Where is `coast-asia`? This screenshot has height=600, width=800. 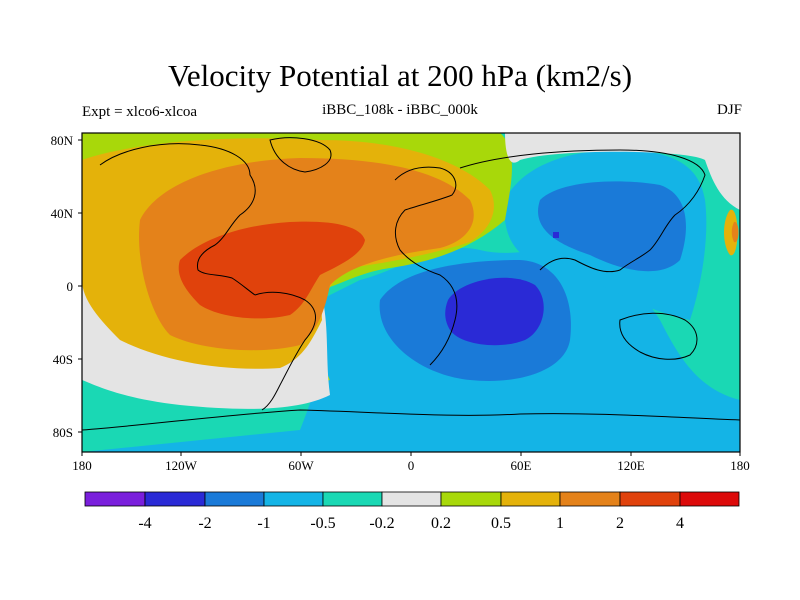 coast-asia is located at coordinates (582, 211).